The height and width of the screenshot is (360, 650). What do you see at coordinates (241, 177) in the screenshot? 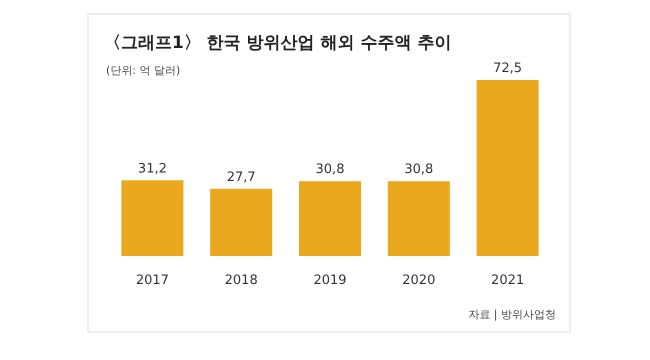
I see `data-label: 27,7` at bounding box center [241, 177].